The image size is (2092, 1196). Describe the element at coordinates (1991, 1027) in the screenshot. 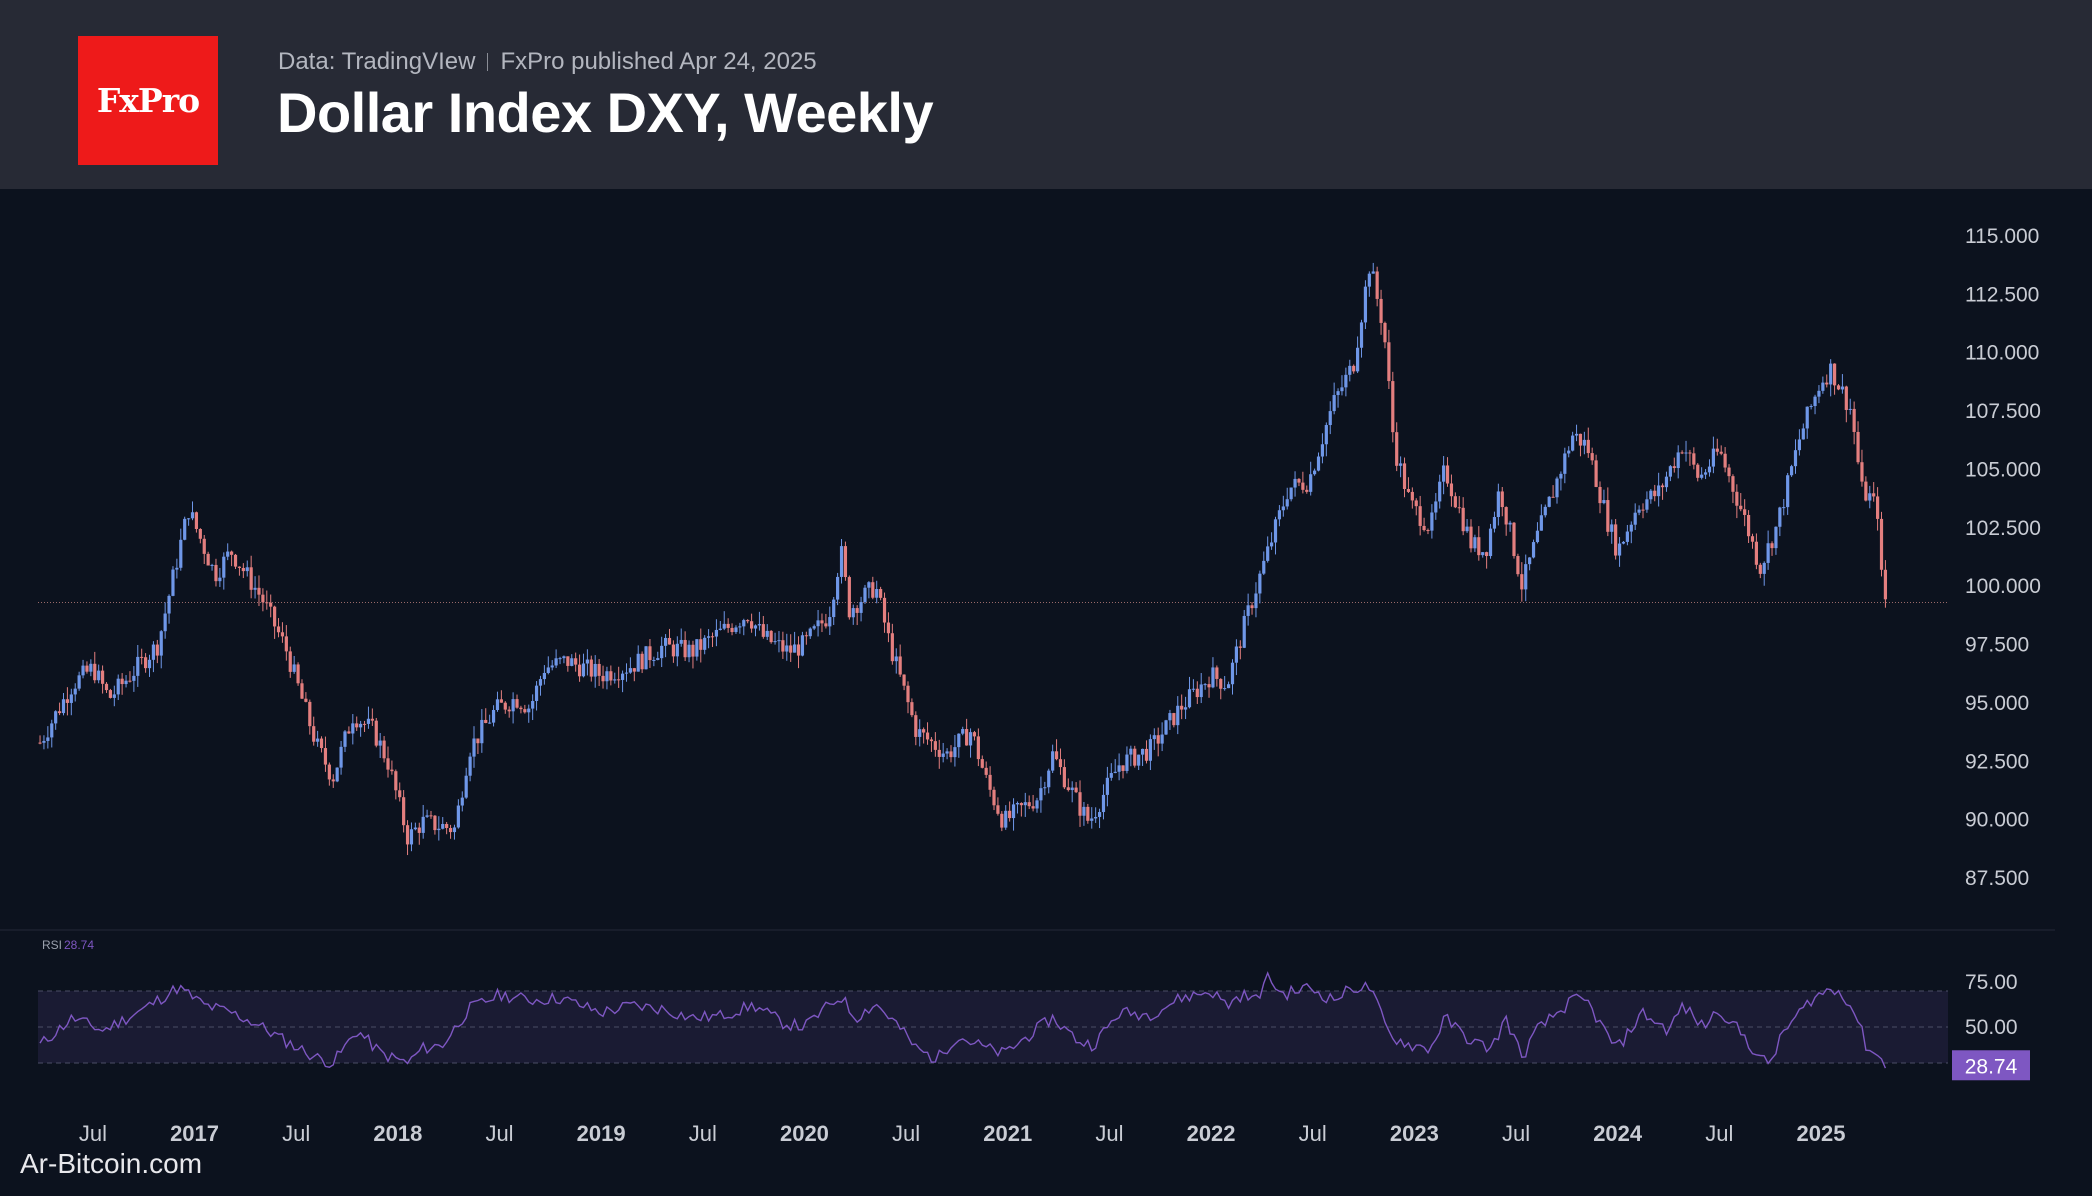

I see `rsi-tick-label: 50.00` at that location.